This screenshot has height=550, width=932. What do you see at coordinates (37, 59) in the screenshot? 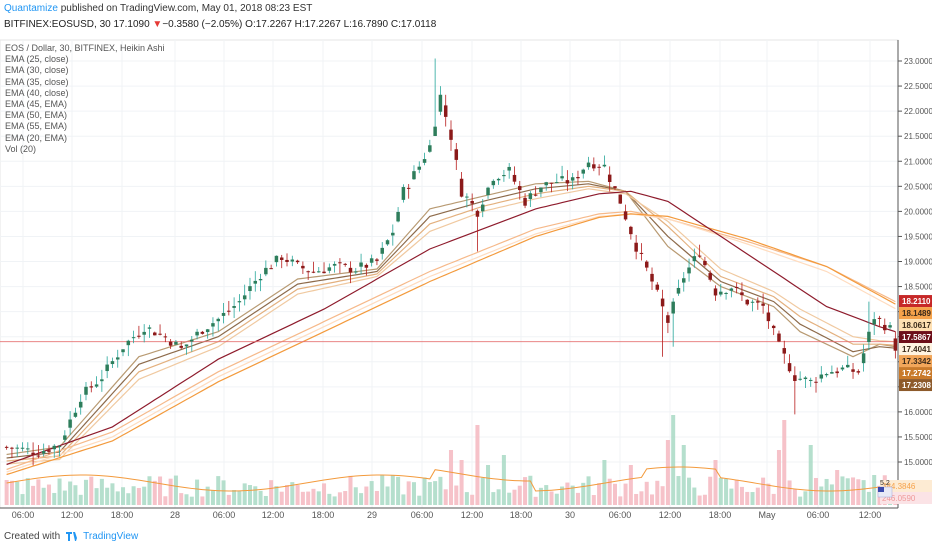
I see `legend-ema-25: EMA (25, close)` at bounding box center [37, 59].